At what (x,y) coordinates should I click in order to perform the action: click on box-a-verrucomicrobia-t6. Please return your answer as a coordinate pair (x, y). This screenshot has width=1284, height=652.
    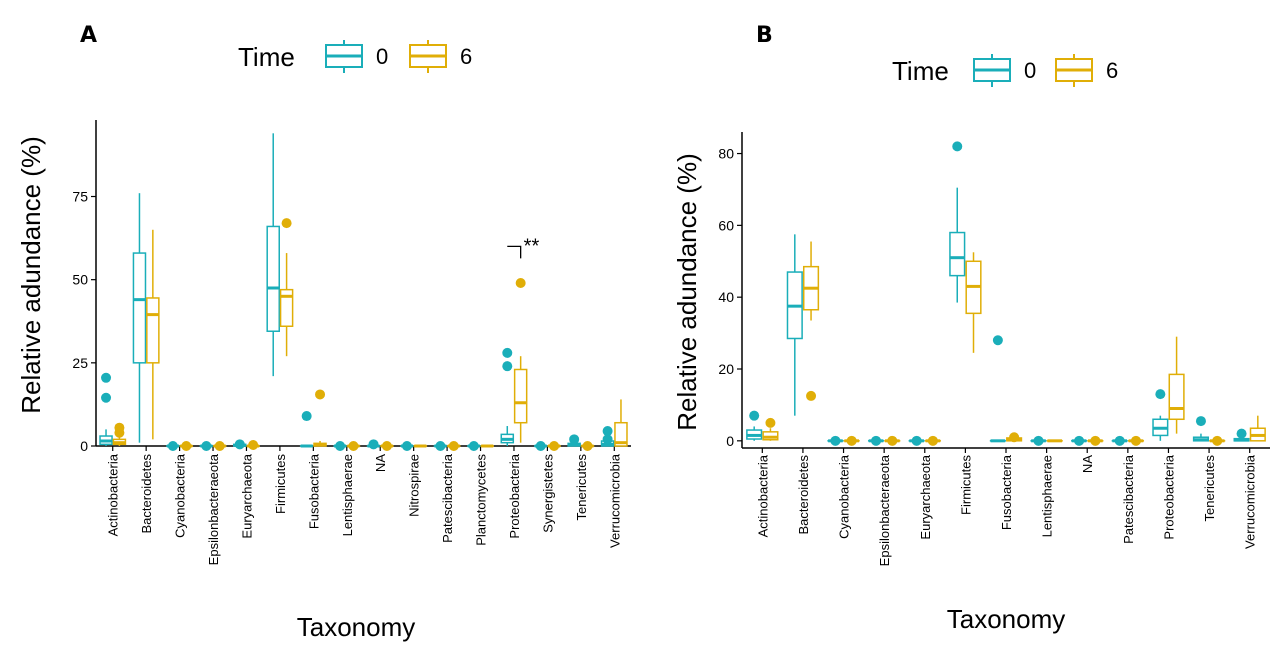
    Looking at the image, I should click on (621, 423).